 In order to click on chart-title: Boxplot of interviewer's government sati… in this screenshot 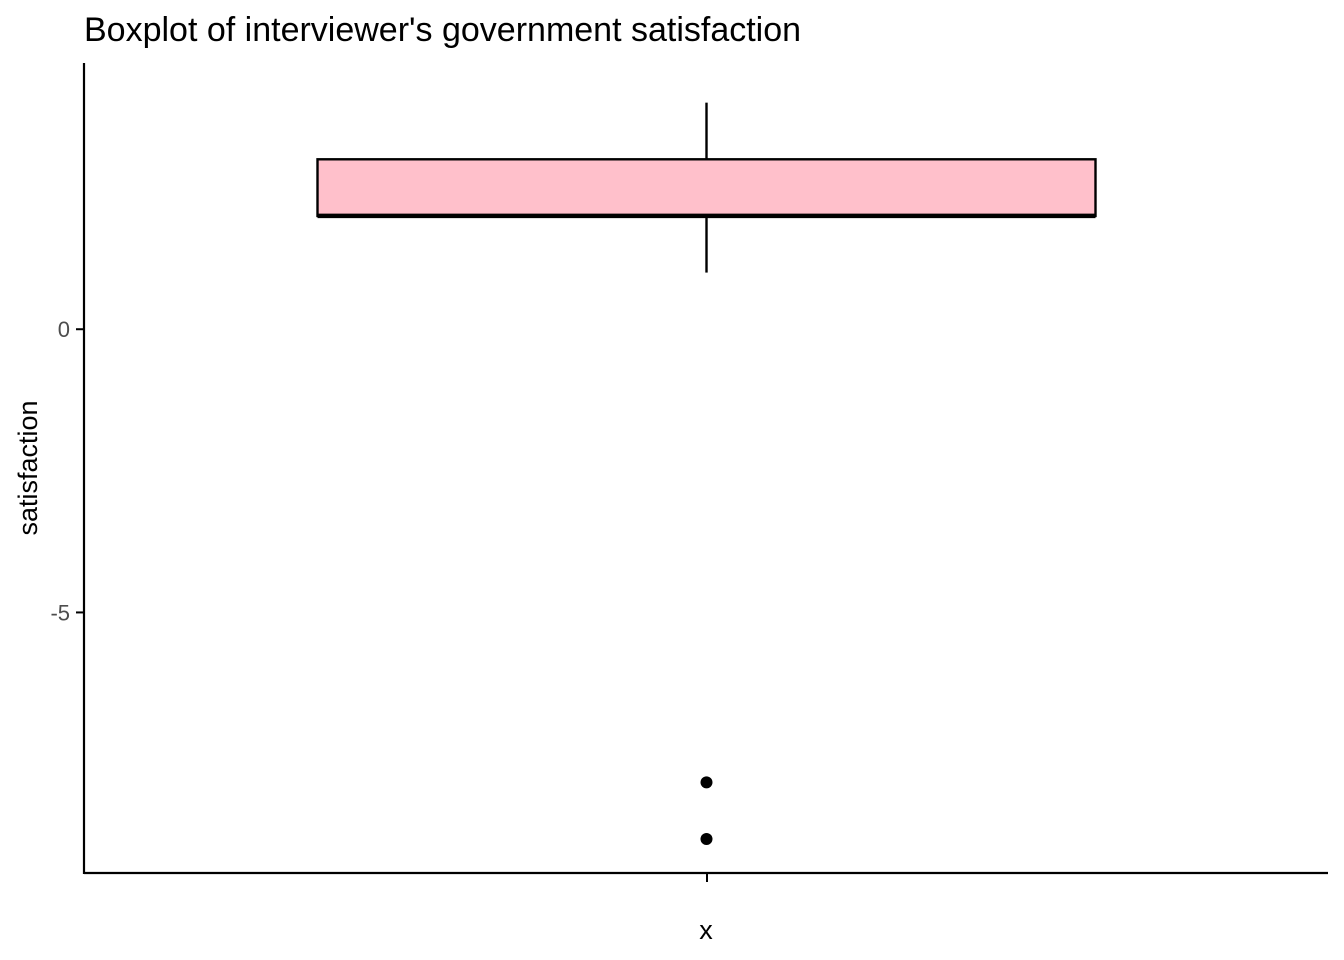, I will do `click(442, 30)`.